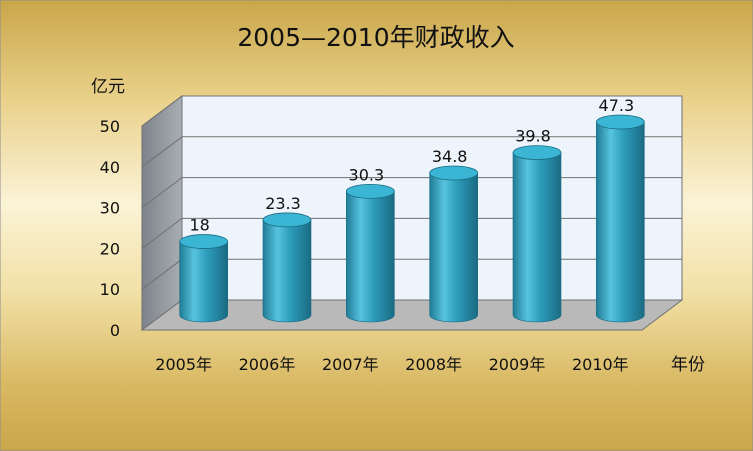  I want to click on y-tick-label: 10, so click(110, 289).